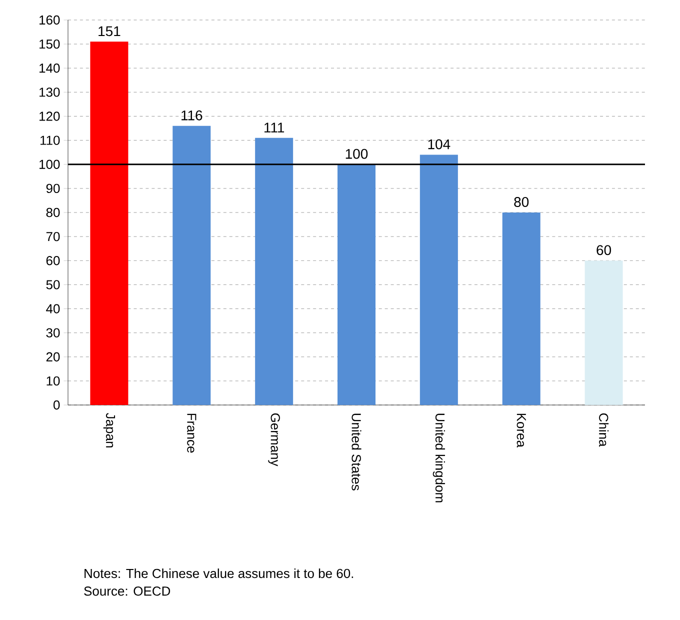 The height and width of the screenshot is (620, 680). I want to click on y-tick-label: 80, so click(53, 213).